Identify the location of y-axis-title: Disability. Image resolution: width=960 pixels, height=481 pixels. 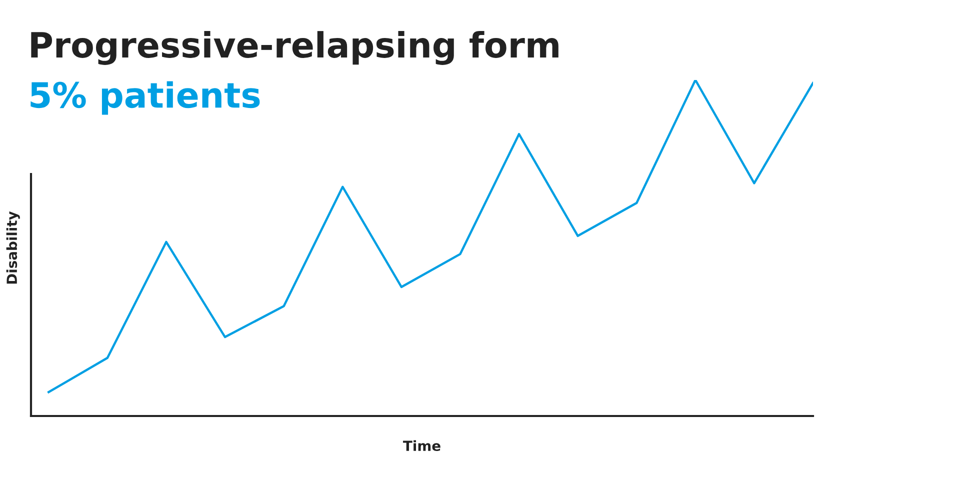
(13, 247).